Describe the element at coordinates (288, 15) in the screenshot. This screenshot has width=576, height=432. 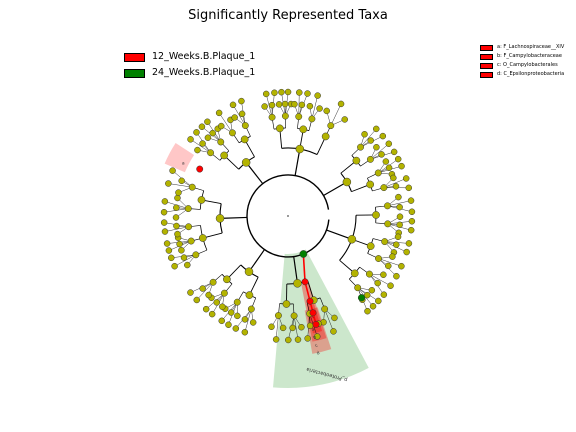
I see `chart-title: Significantly Represented Taxa` at that location.